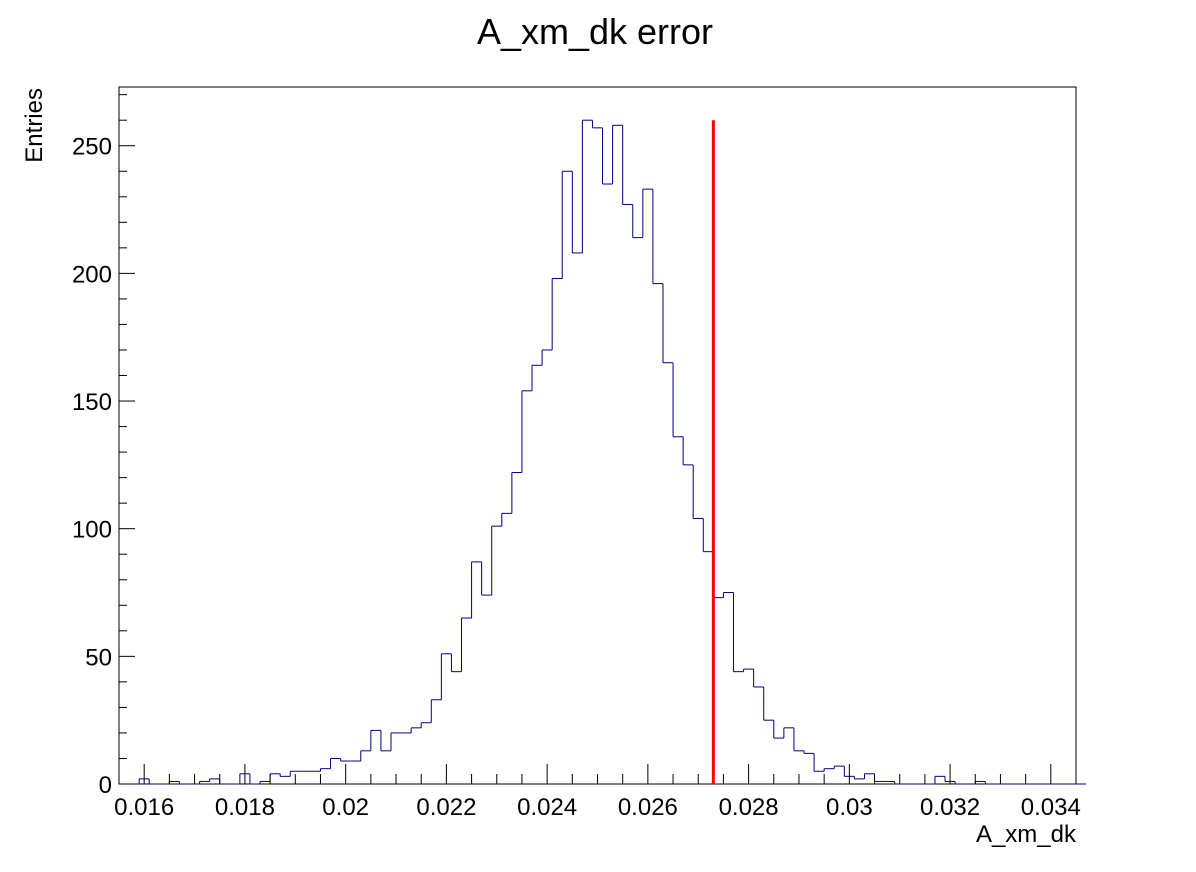 Image resolution: width=1196 pixels, height=872 pixels. What do you see at coordinates (144, 807) in the screenshot?
I see `x-tick-label: 0.016` at bounding box center [144, 807].